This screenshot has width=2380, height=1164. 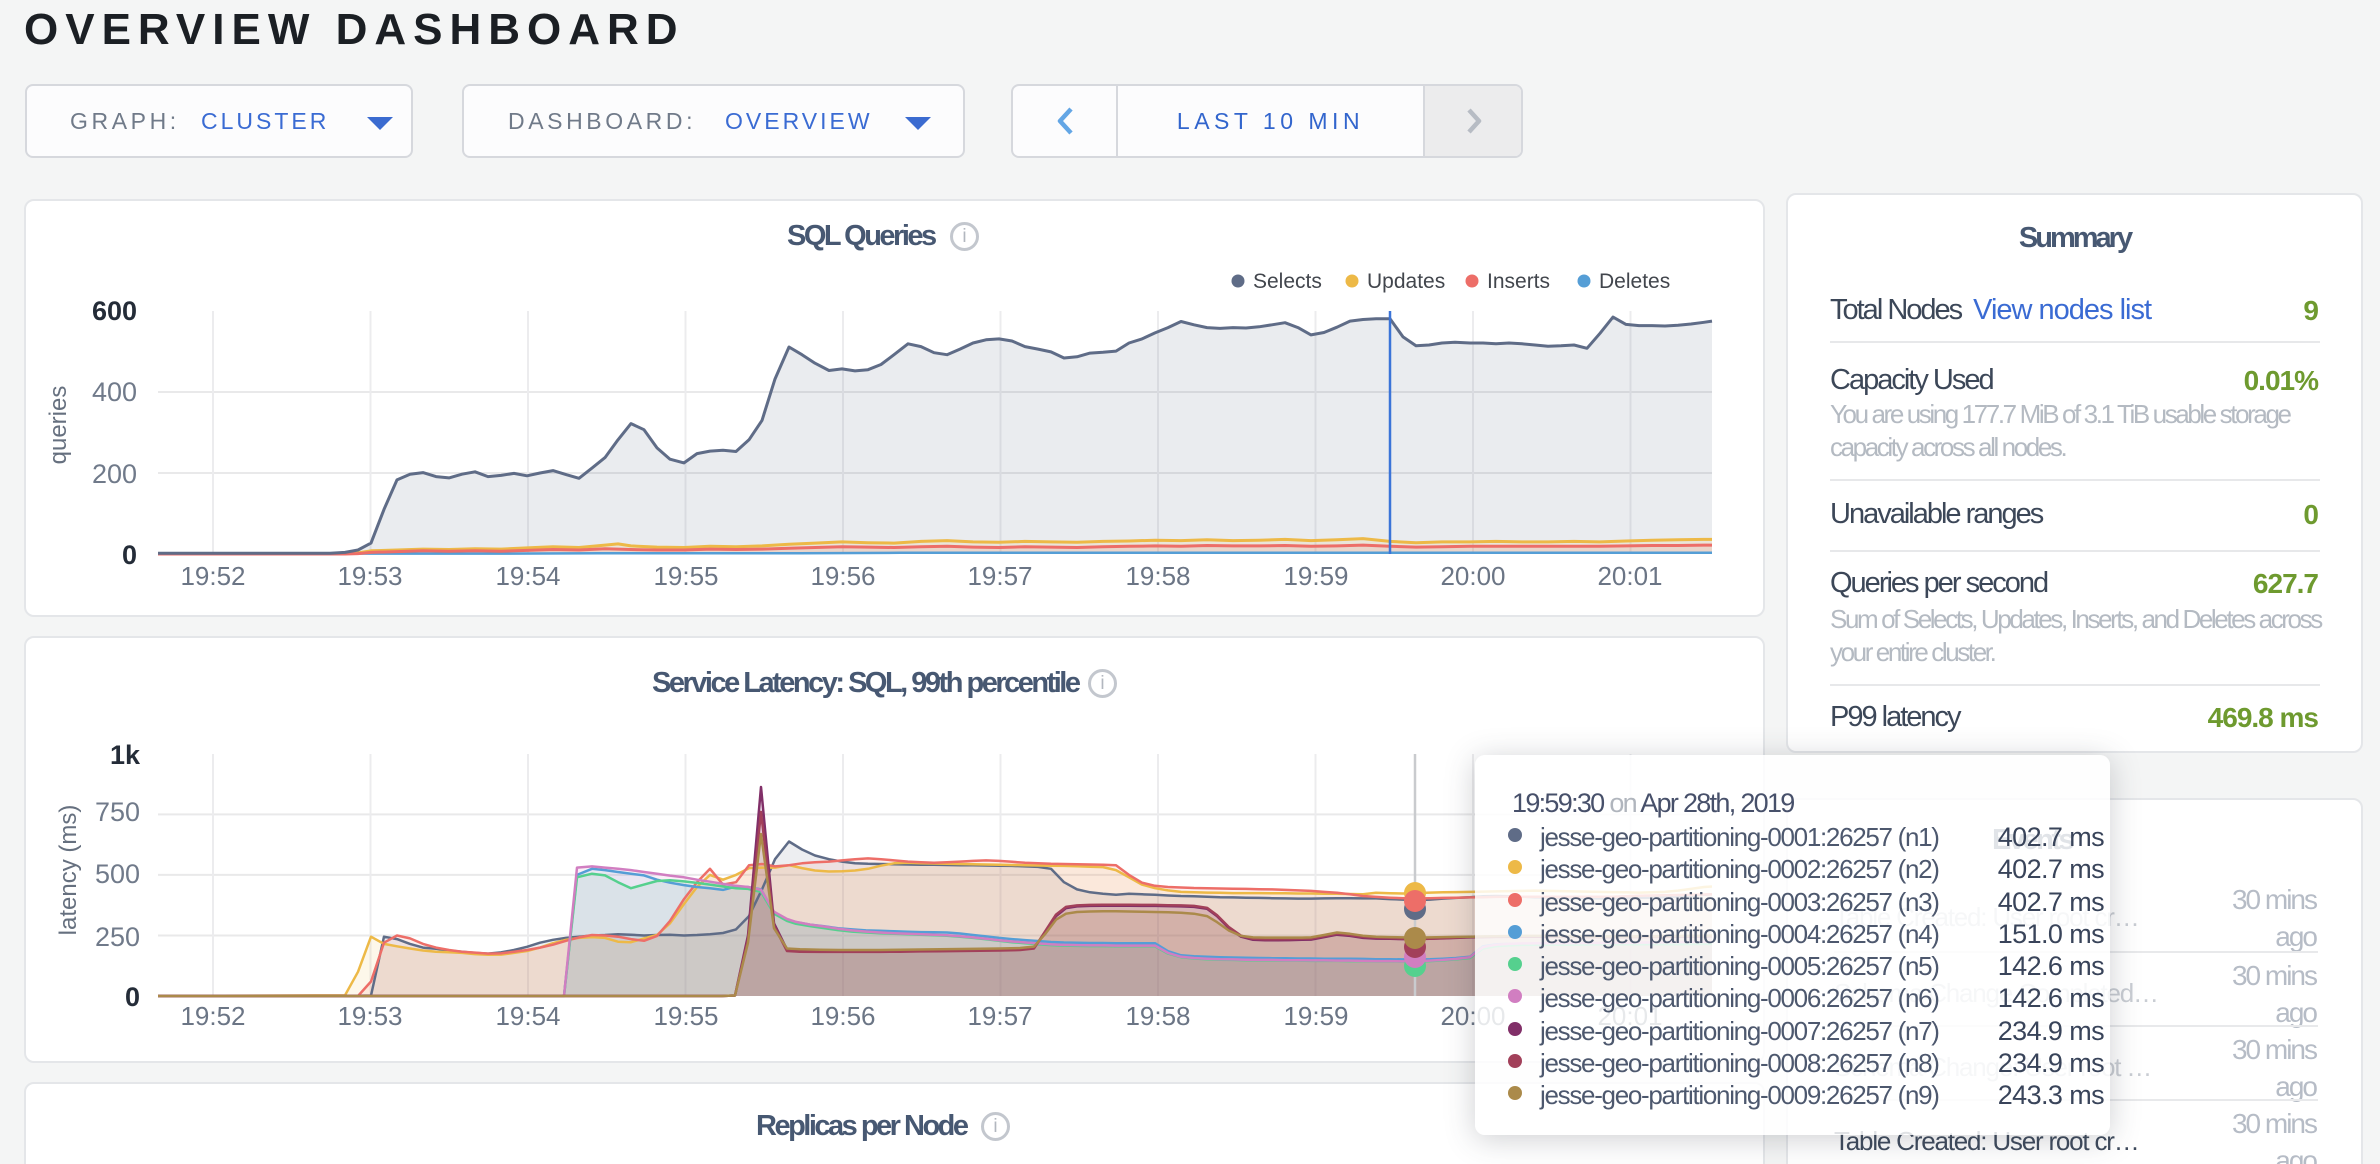 I want to click on svg-text: Selects, so click(x=1287, y=281).